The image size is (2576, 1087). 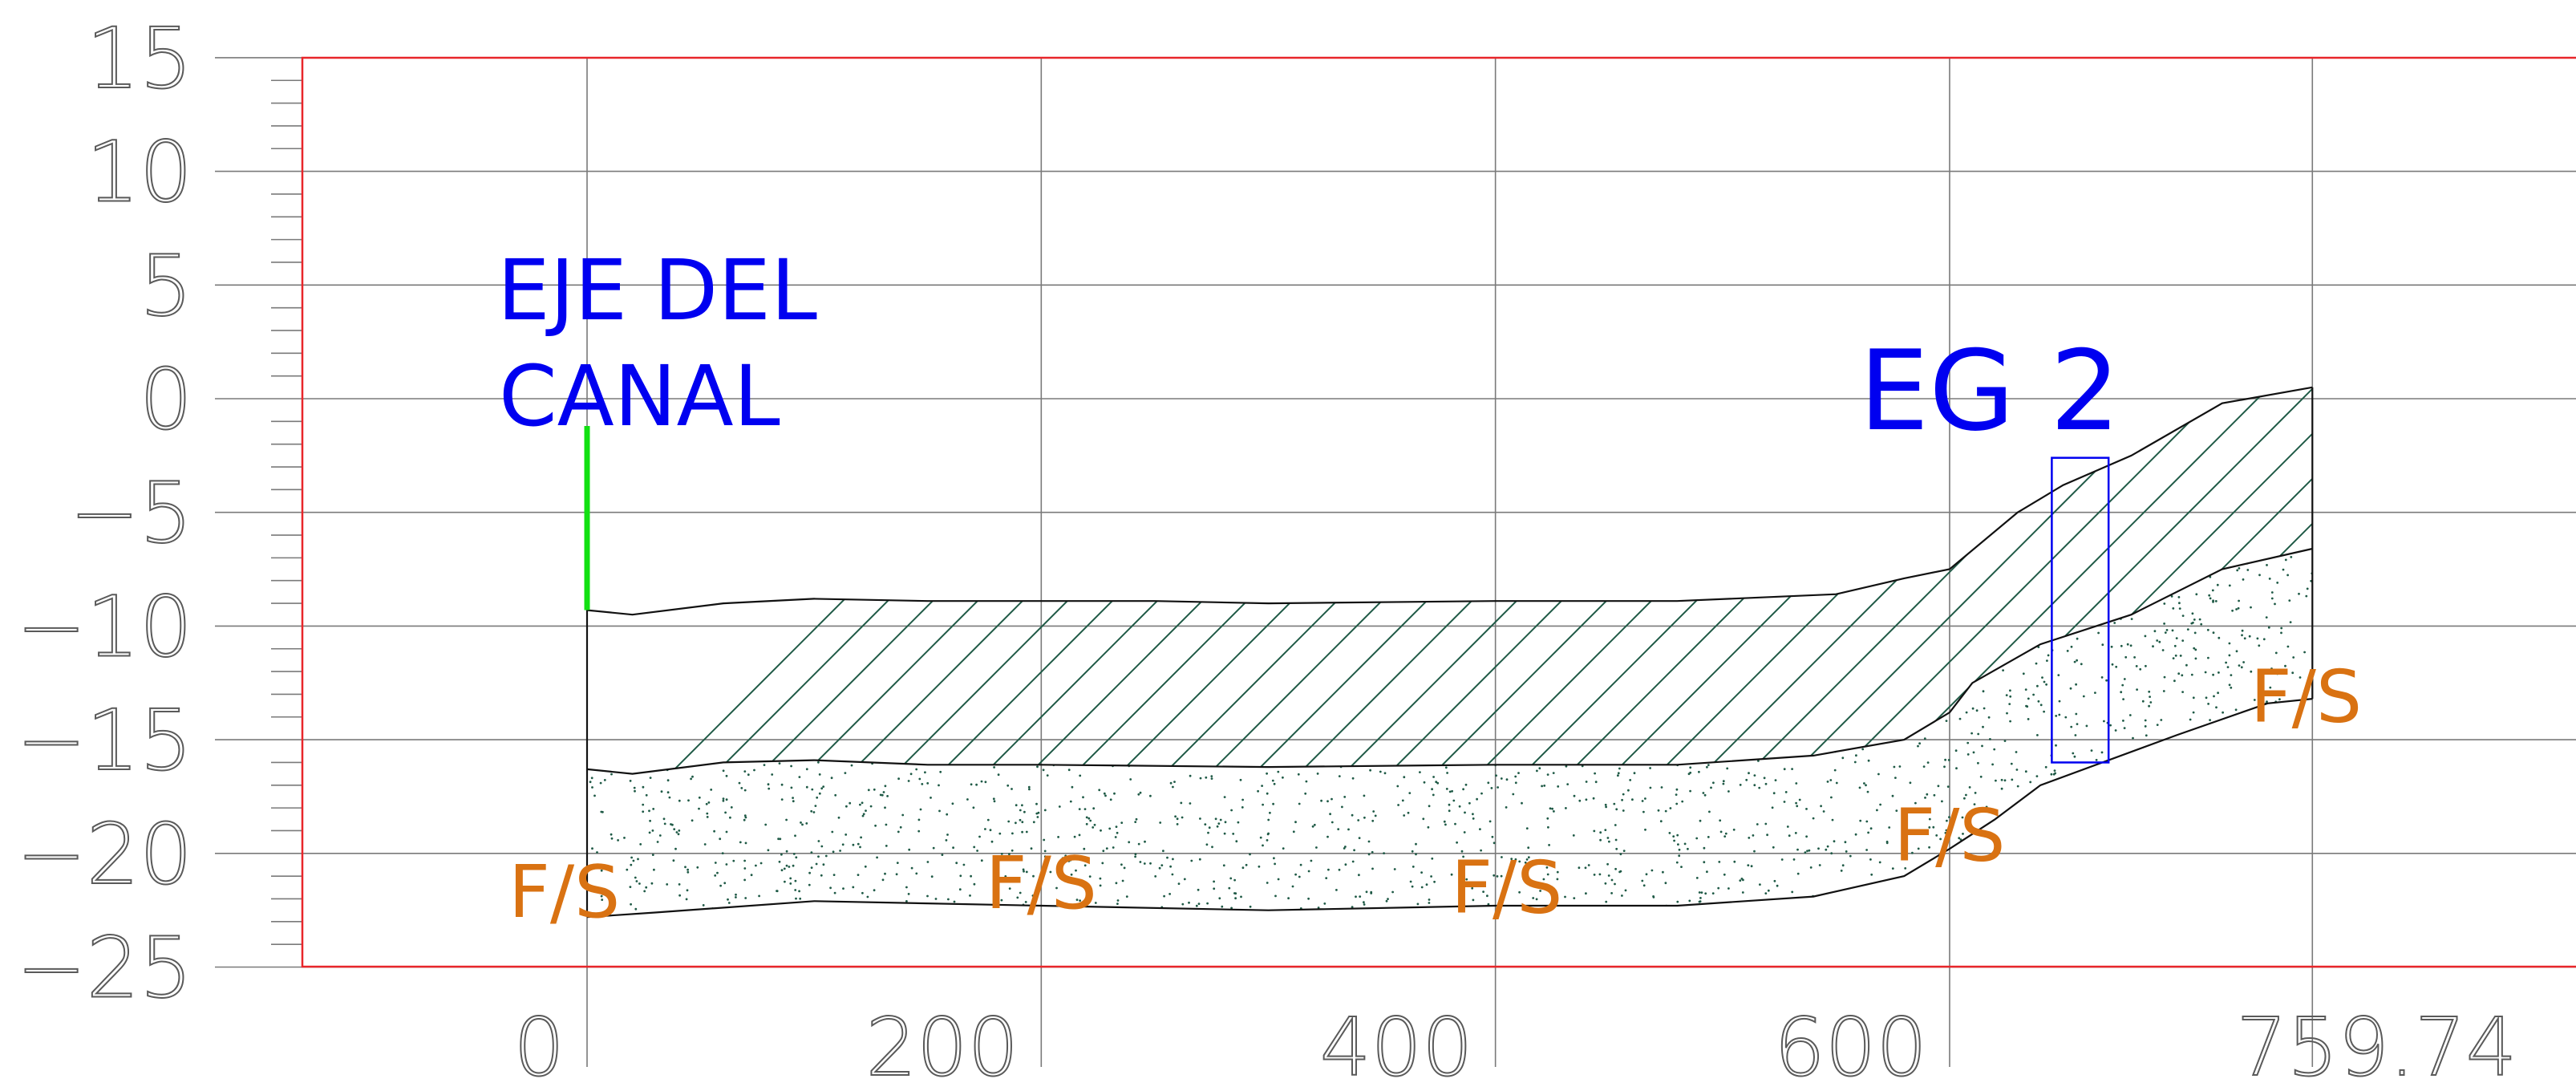 I want to click on y-tick-label: 5, so click(x=166, y=286).